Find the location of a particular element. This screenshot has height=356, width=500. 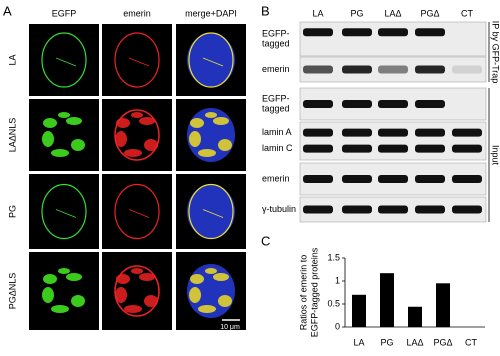

y-tick-label: 0.5 is located at coordinates (333, 303).